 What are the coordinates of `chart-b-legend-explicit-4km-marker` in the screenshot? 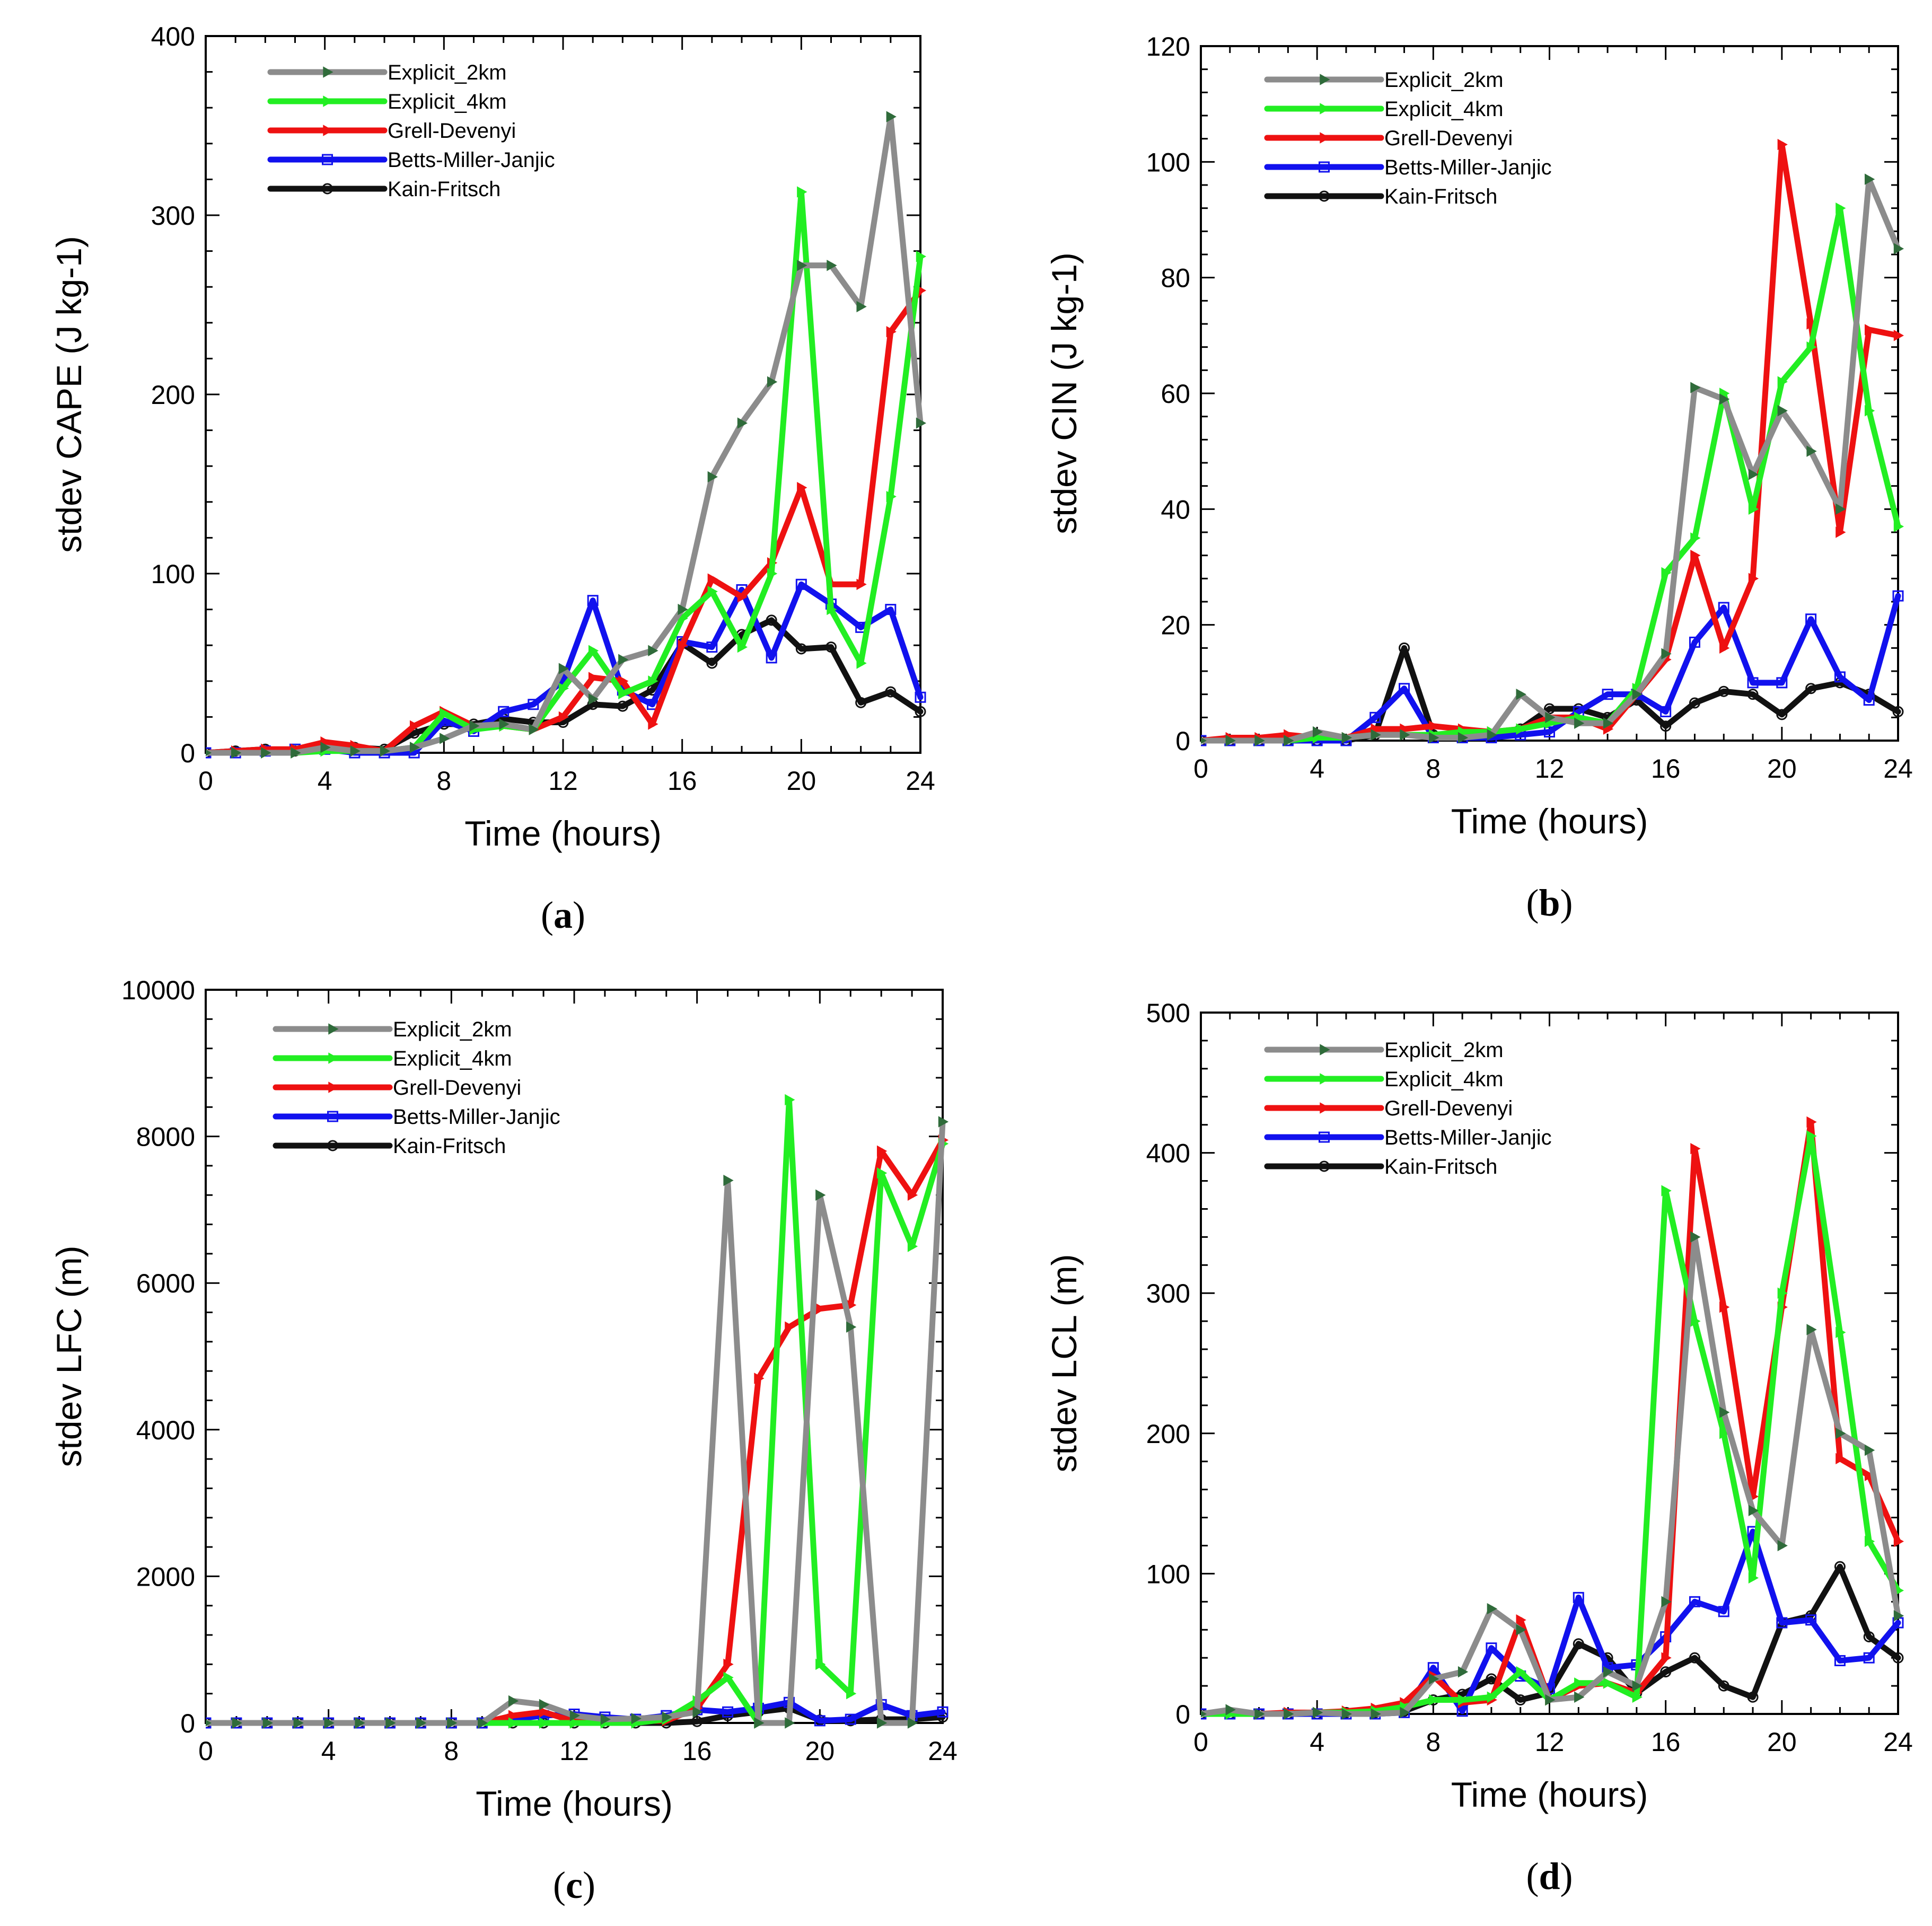 It's located at (1325, 109).